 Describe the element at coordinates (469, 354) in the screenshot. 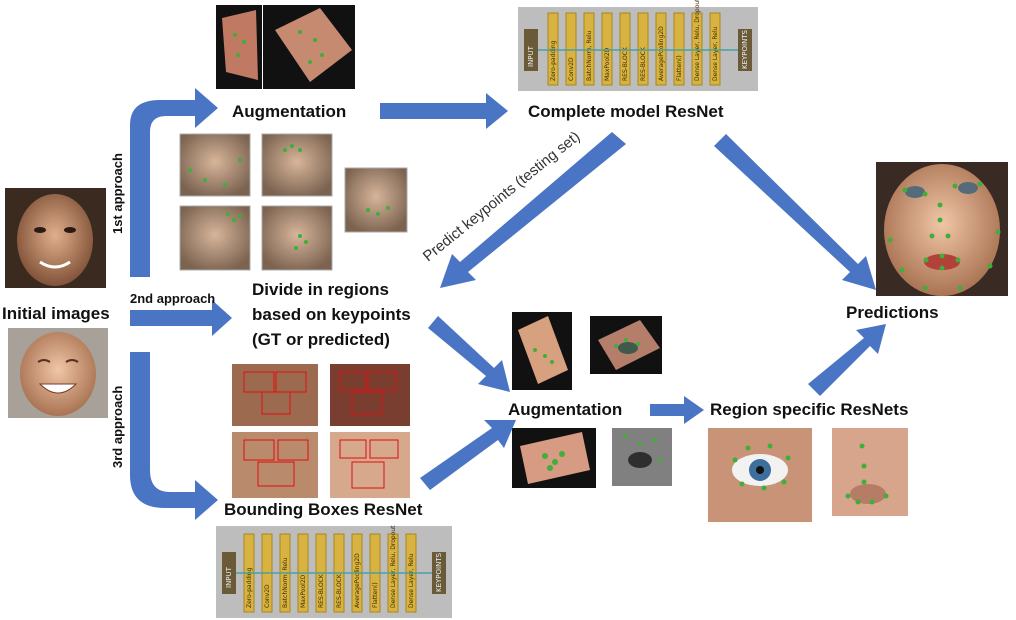

I see `arrow-divide-to-aug` at that location.